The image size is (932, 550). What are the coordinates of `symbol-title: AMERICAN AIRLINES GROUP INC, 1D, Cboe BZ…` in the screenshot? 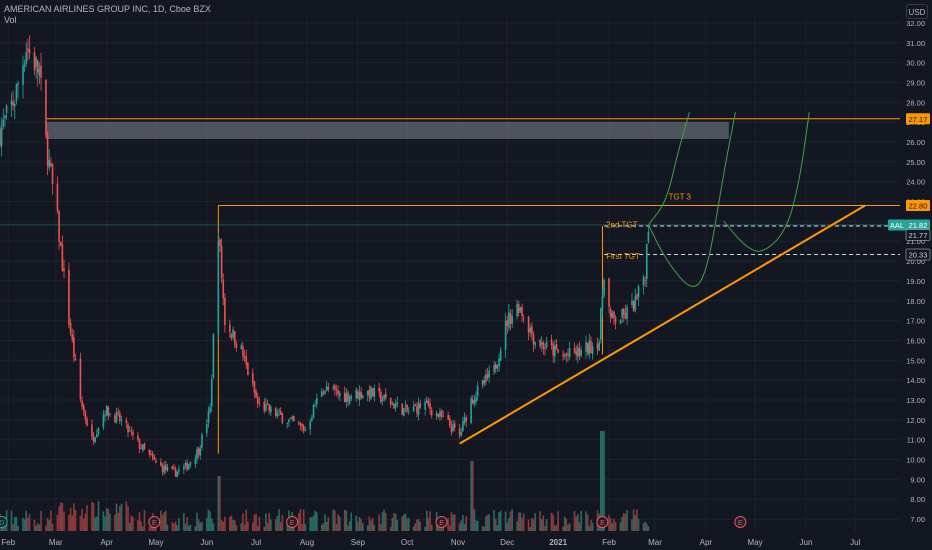 It's located at (107, 9).